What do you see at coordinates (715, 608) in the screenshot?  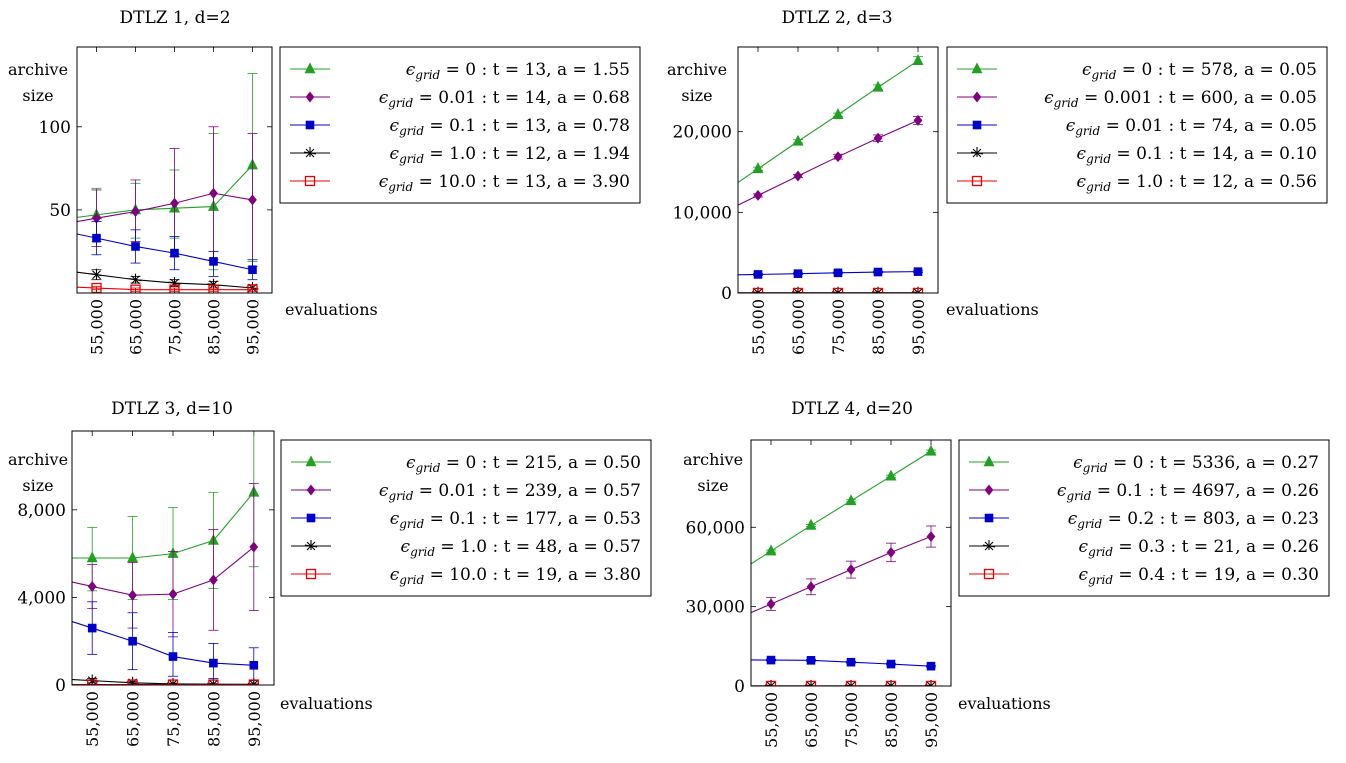 I see `y-tick-label: 30,000` at bounding box center [715, 608].